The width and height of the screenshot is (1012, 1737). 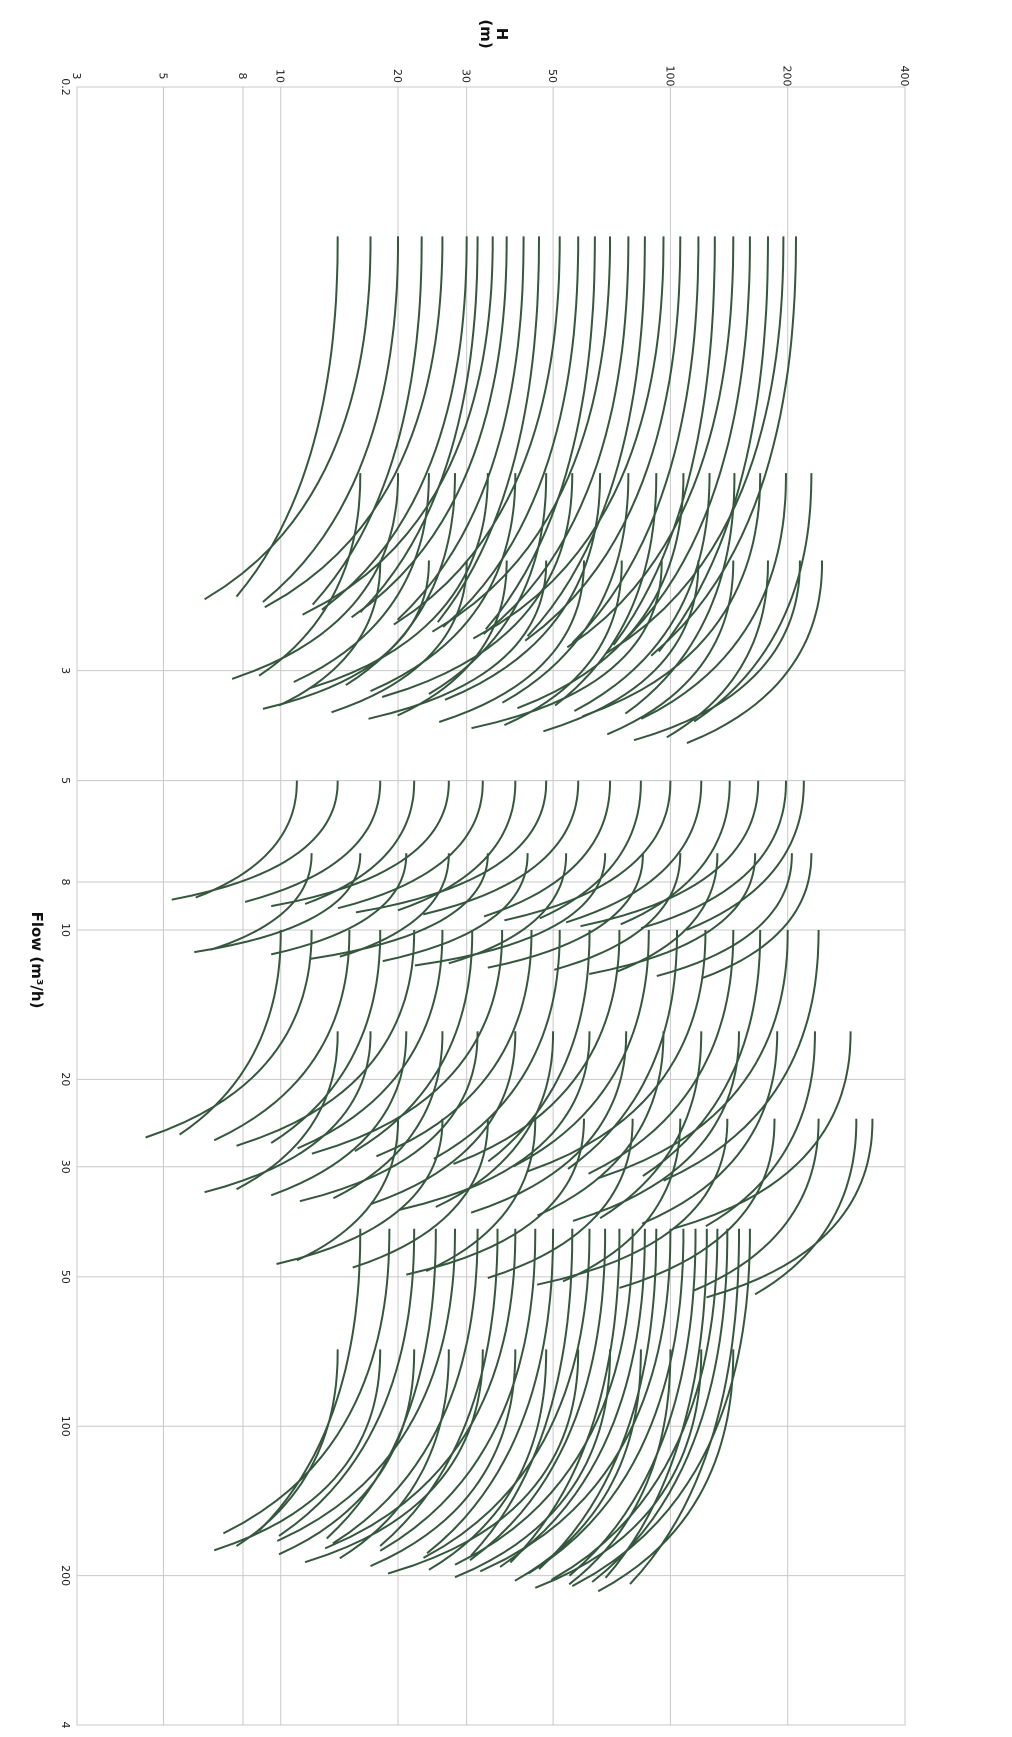 What do you see at coordinates (466, 76) in the screenshot?
I see `h-tick-label: 30` at bounding box center [466, 76].